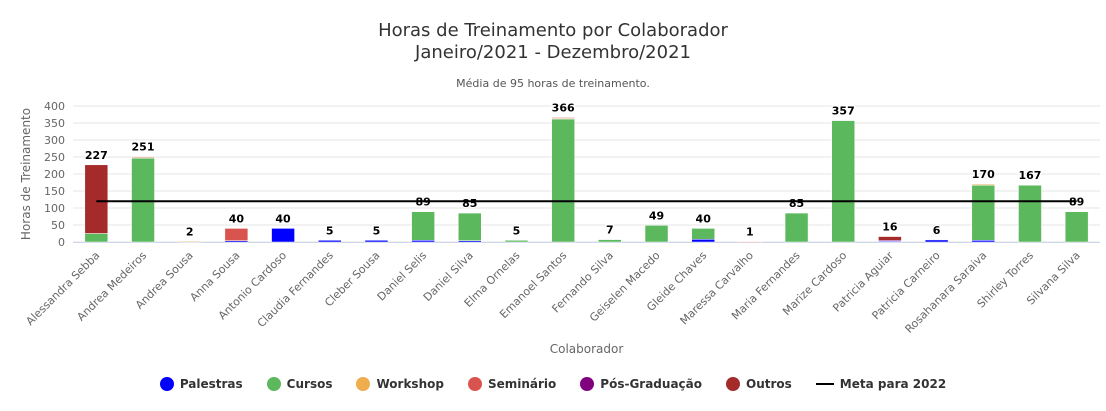 This screenshot has height=411, width=1106. I want to click on y-tick-label: 50, so click(58, 225).